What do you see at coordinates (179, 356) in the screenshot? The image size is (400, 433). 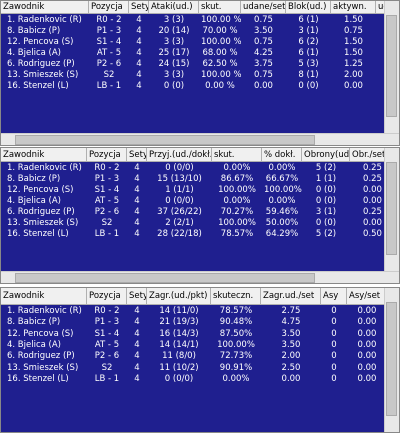 I see `grid-cell: 11 (8/0)` at bounding box center [179, 356].